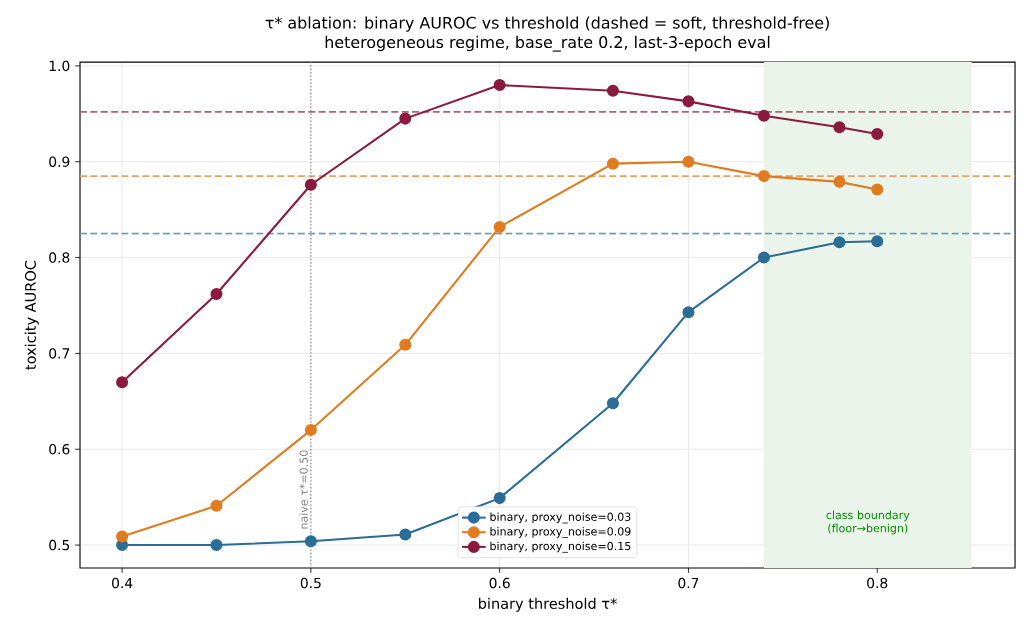 This screenshot has width=1026, height=637. I want to click on x-tick-label: 0.7, so click(688, 583).